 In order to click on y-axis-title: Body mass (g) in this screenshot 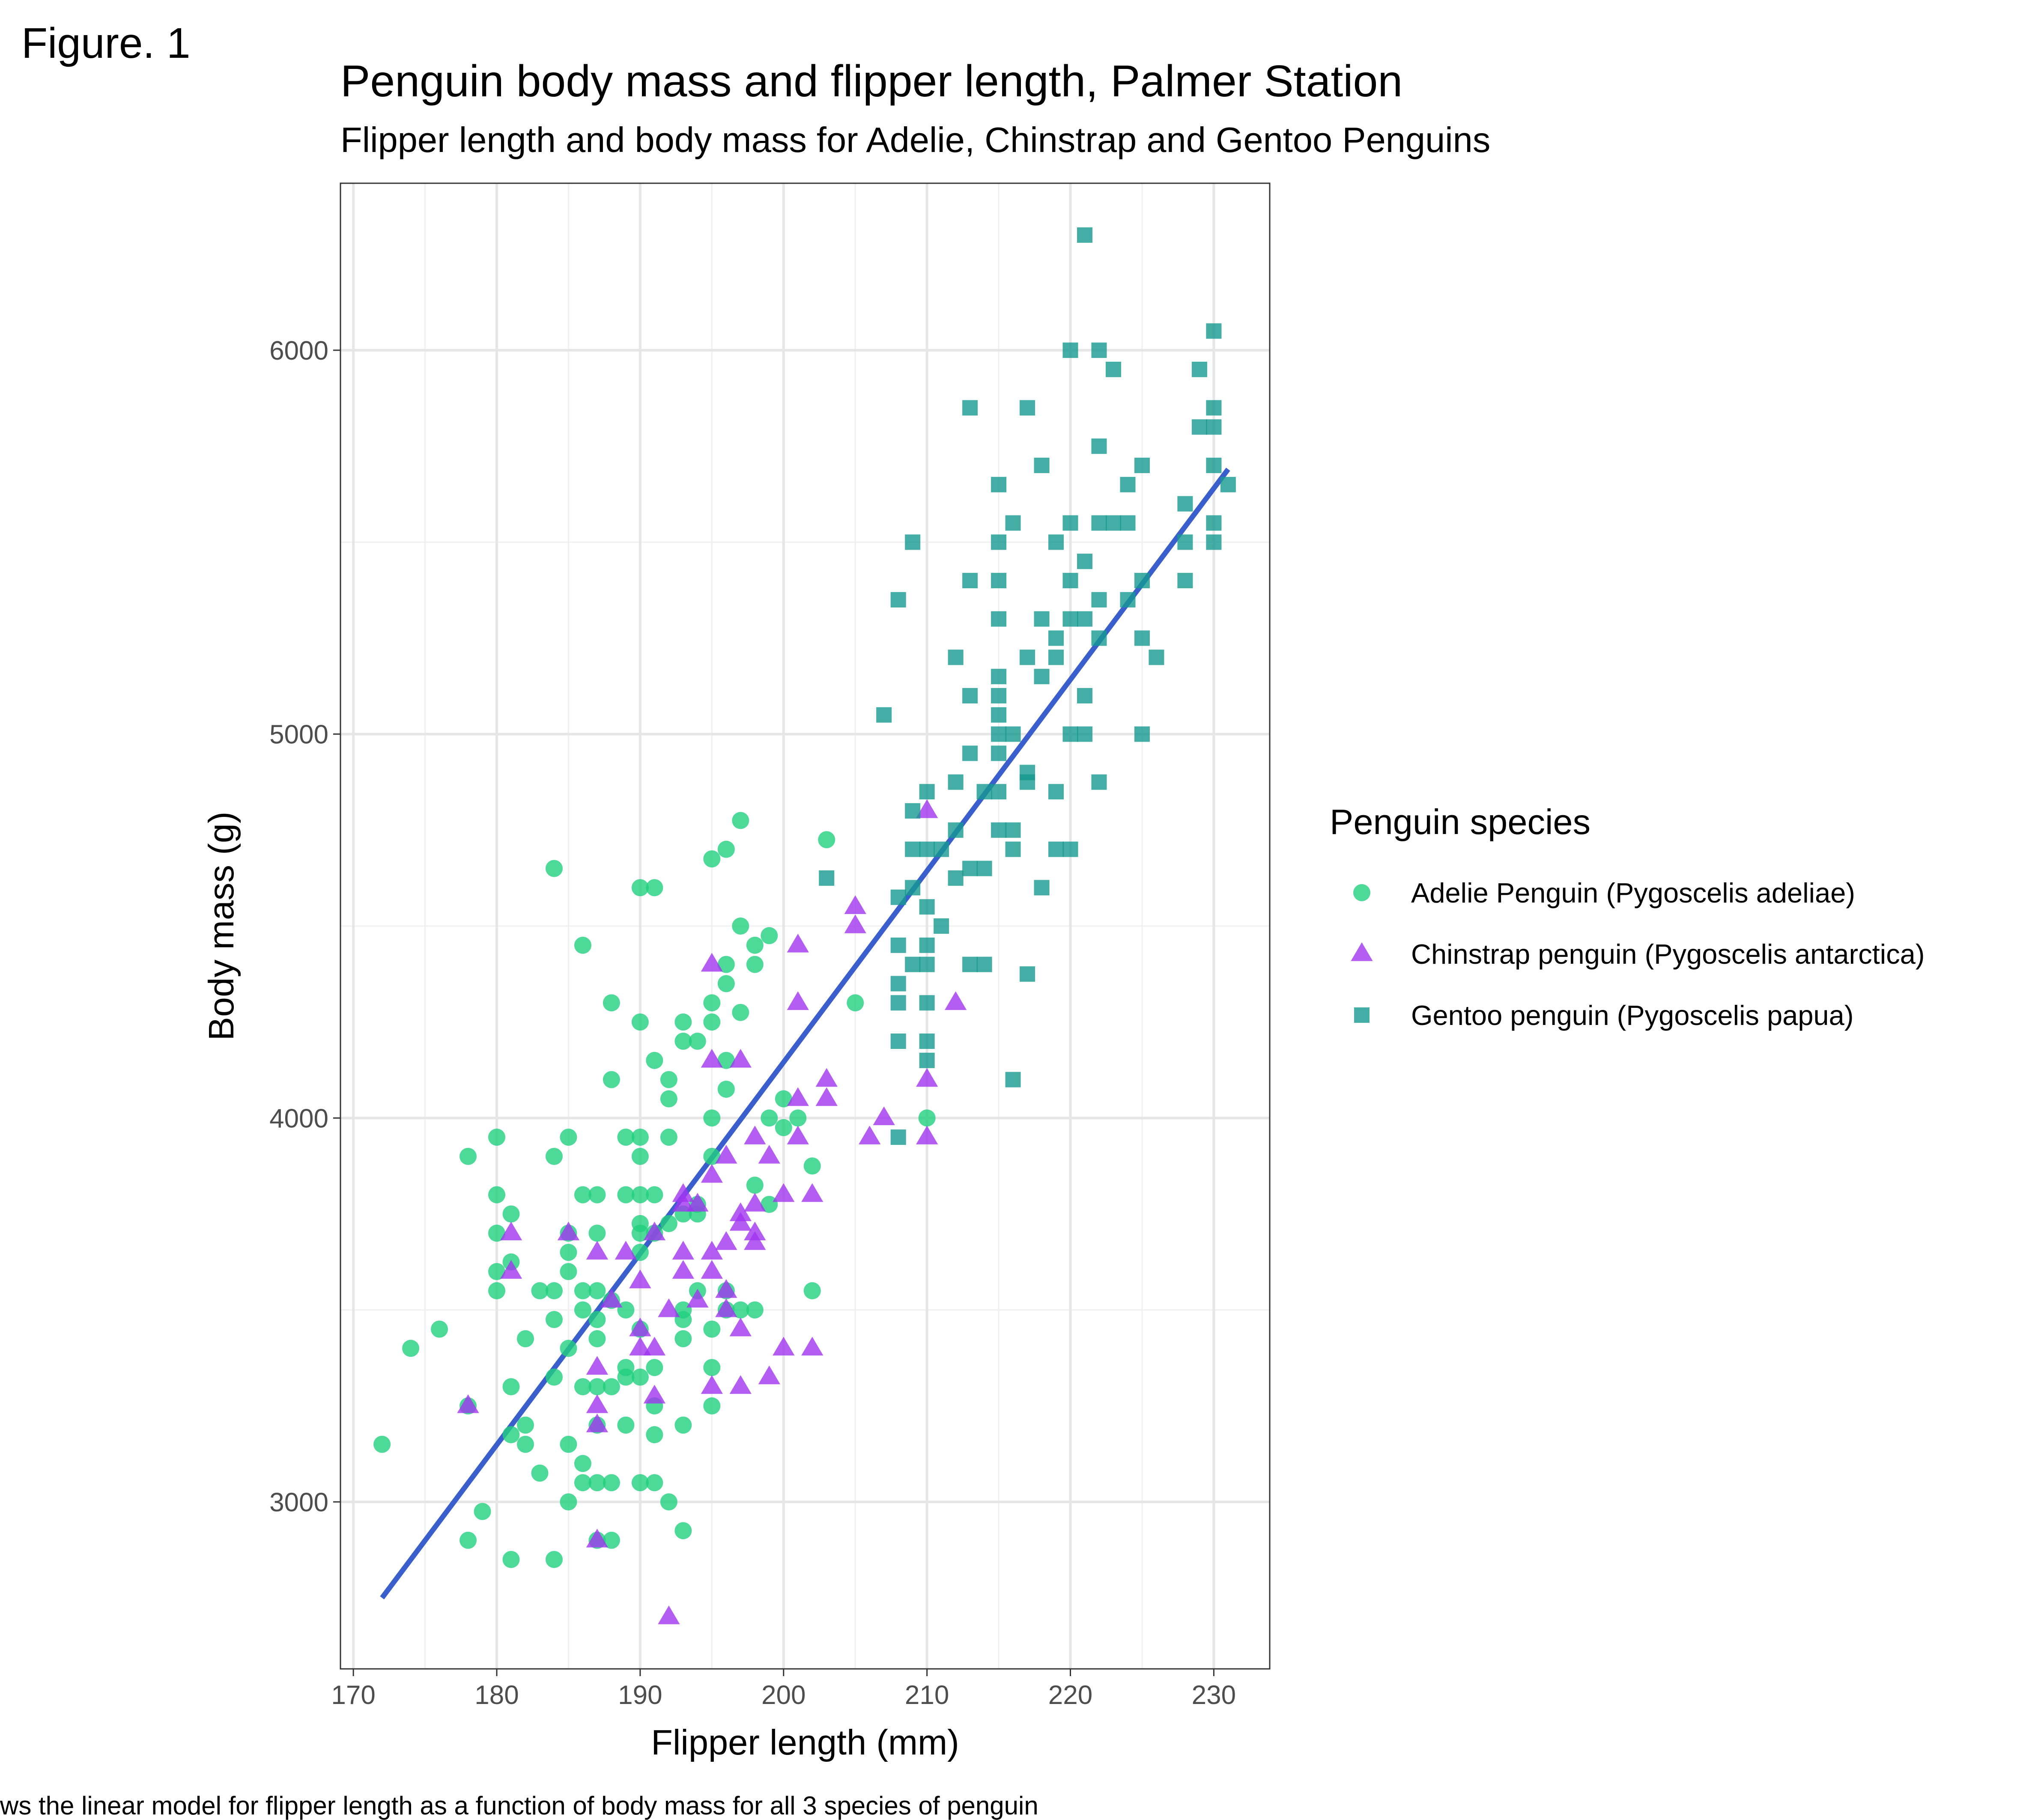, I will do `click(221, 926)`.